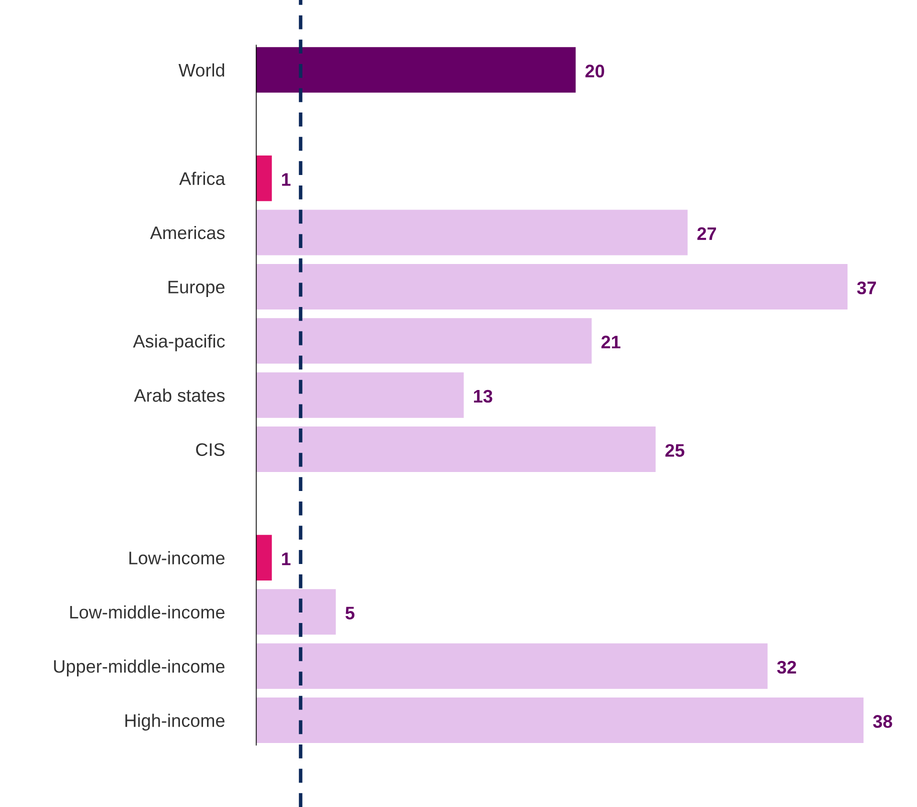  Describe the element at coordinates (196, 288) in the screenshot. I see `y-tick-label: Europe` at that location.